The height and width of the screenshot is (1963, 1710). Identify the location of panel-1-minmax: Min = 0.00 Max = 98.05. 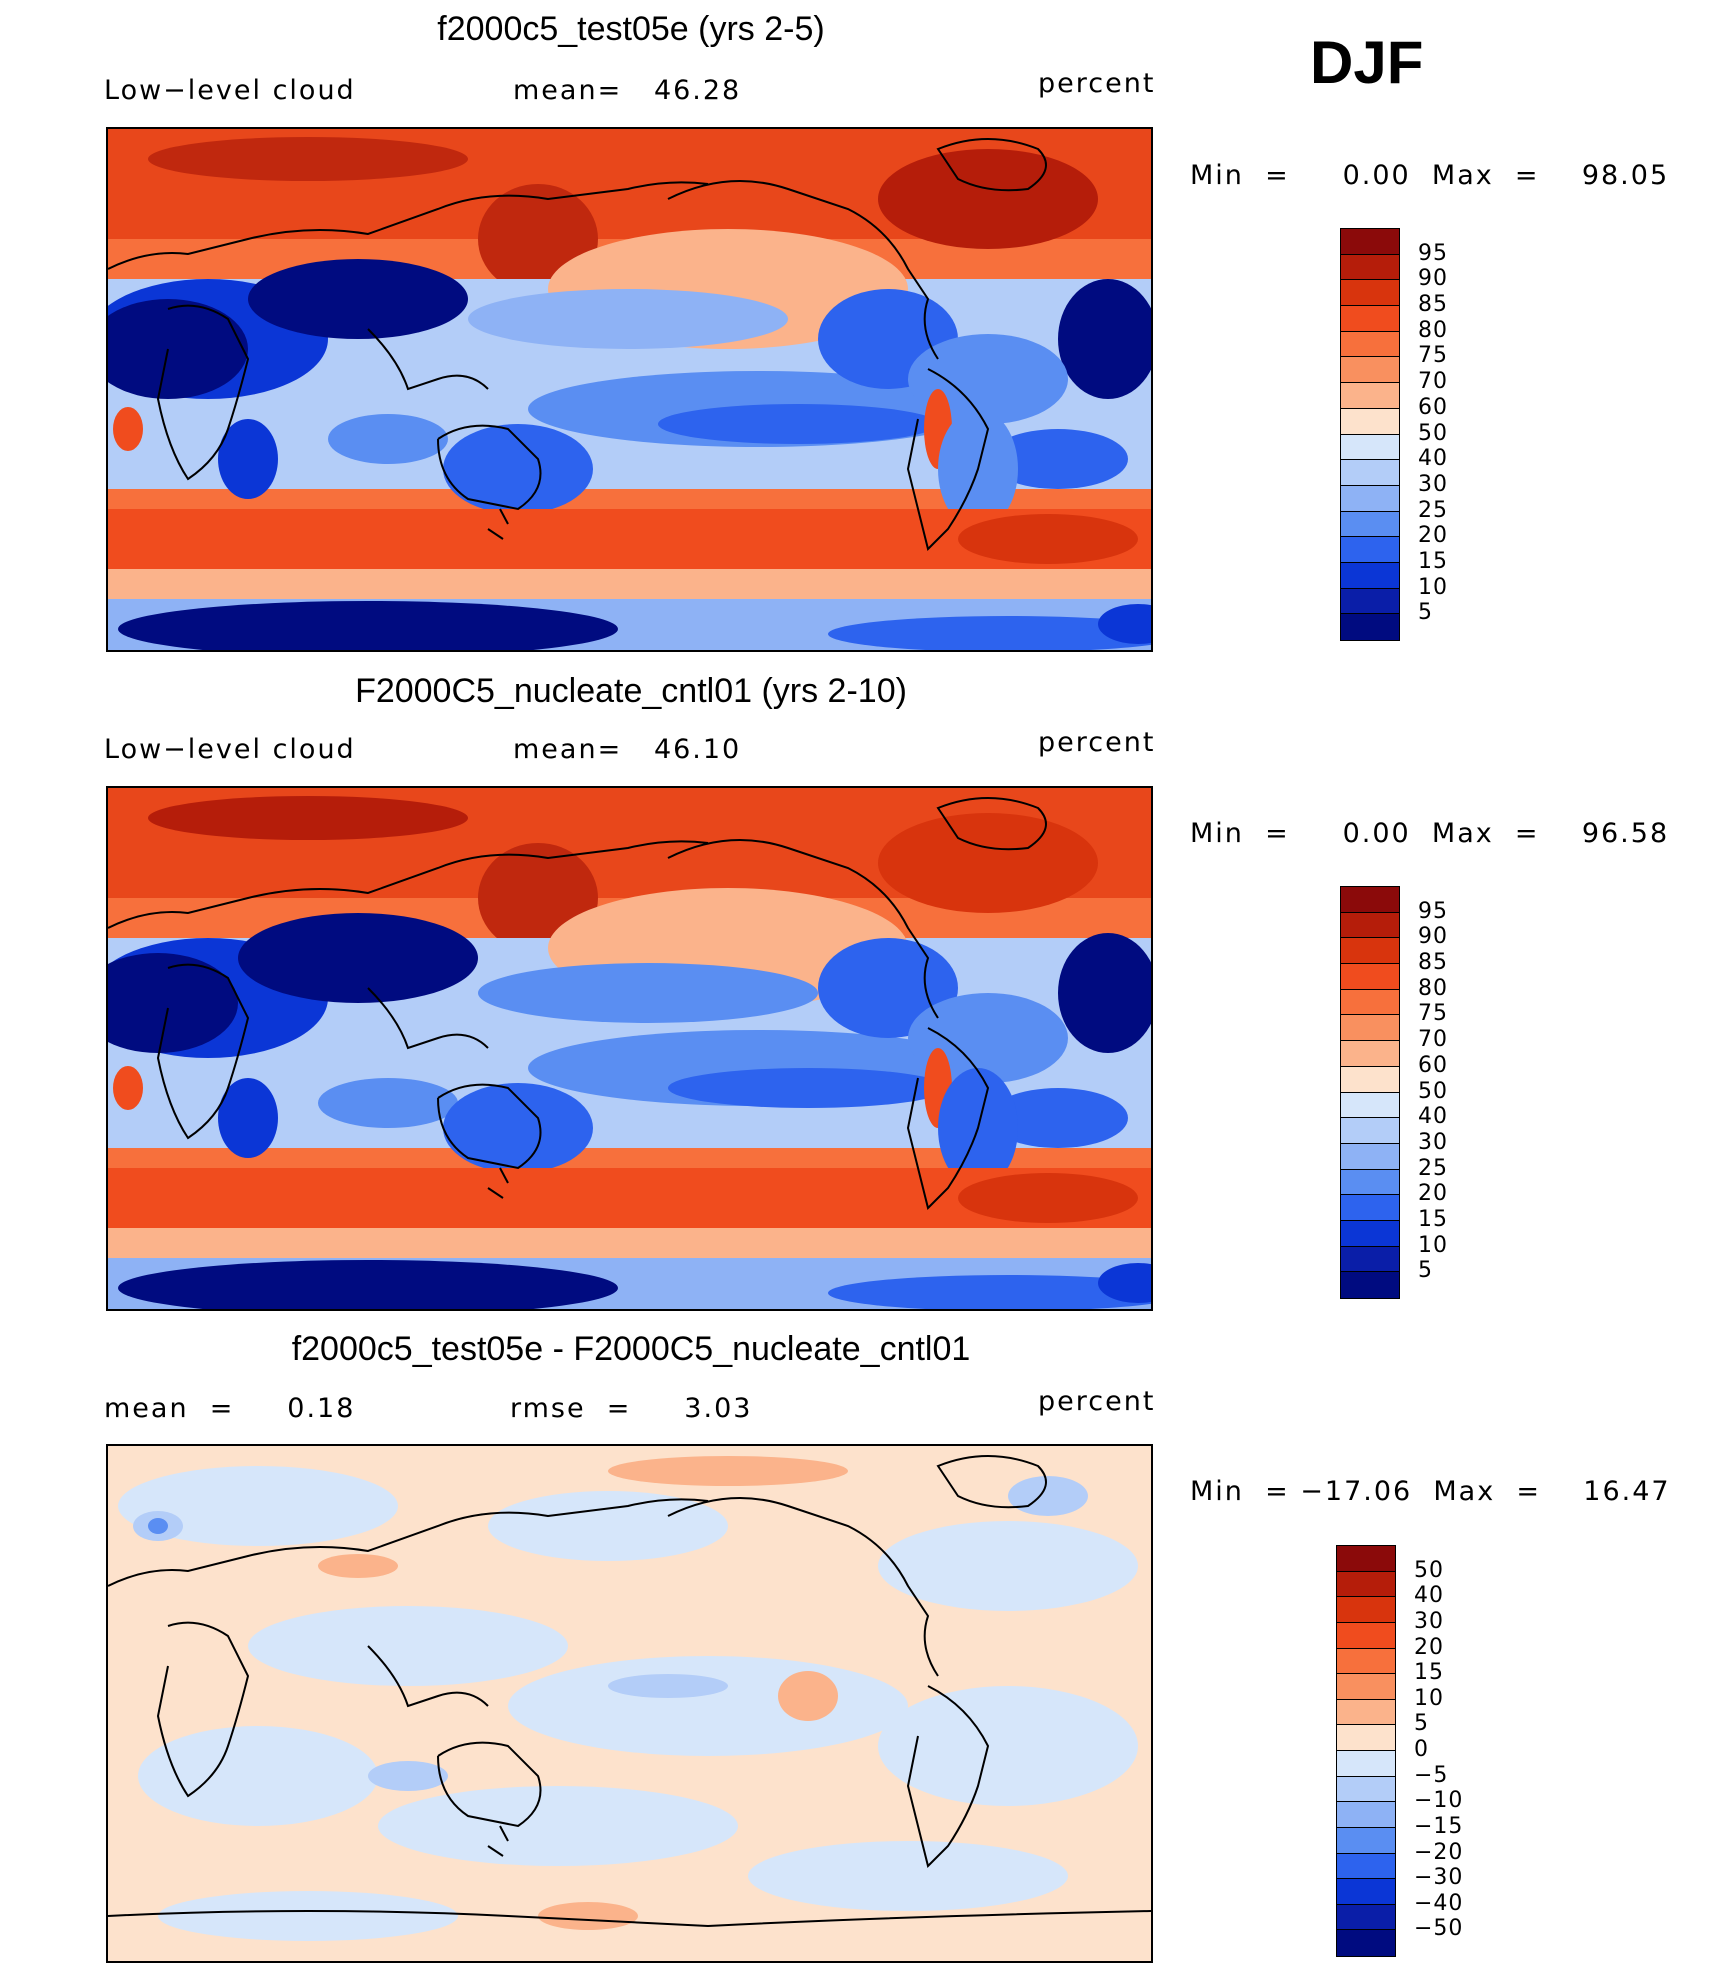
(1430, 175).